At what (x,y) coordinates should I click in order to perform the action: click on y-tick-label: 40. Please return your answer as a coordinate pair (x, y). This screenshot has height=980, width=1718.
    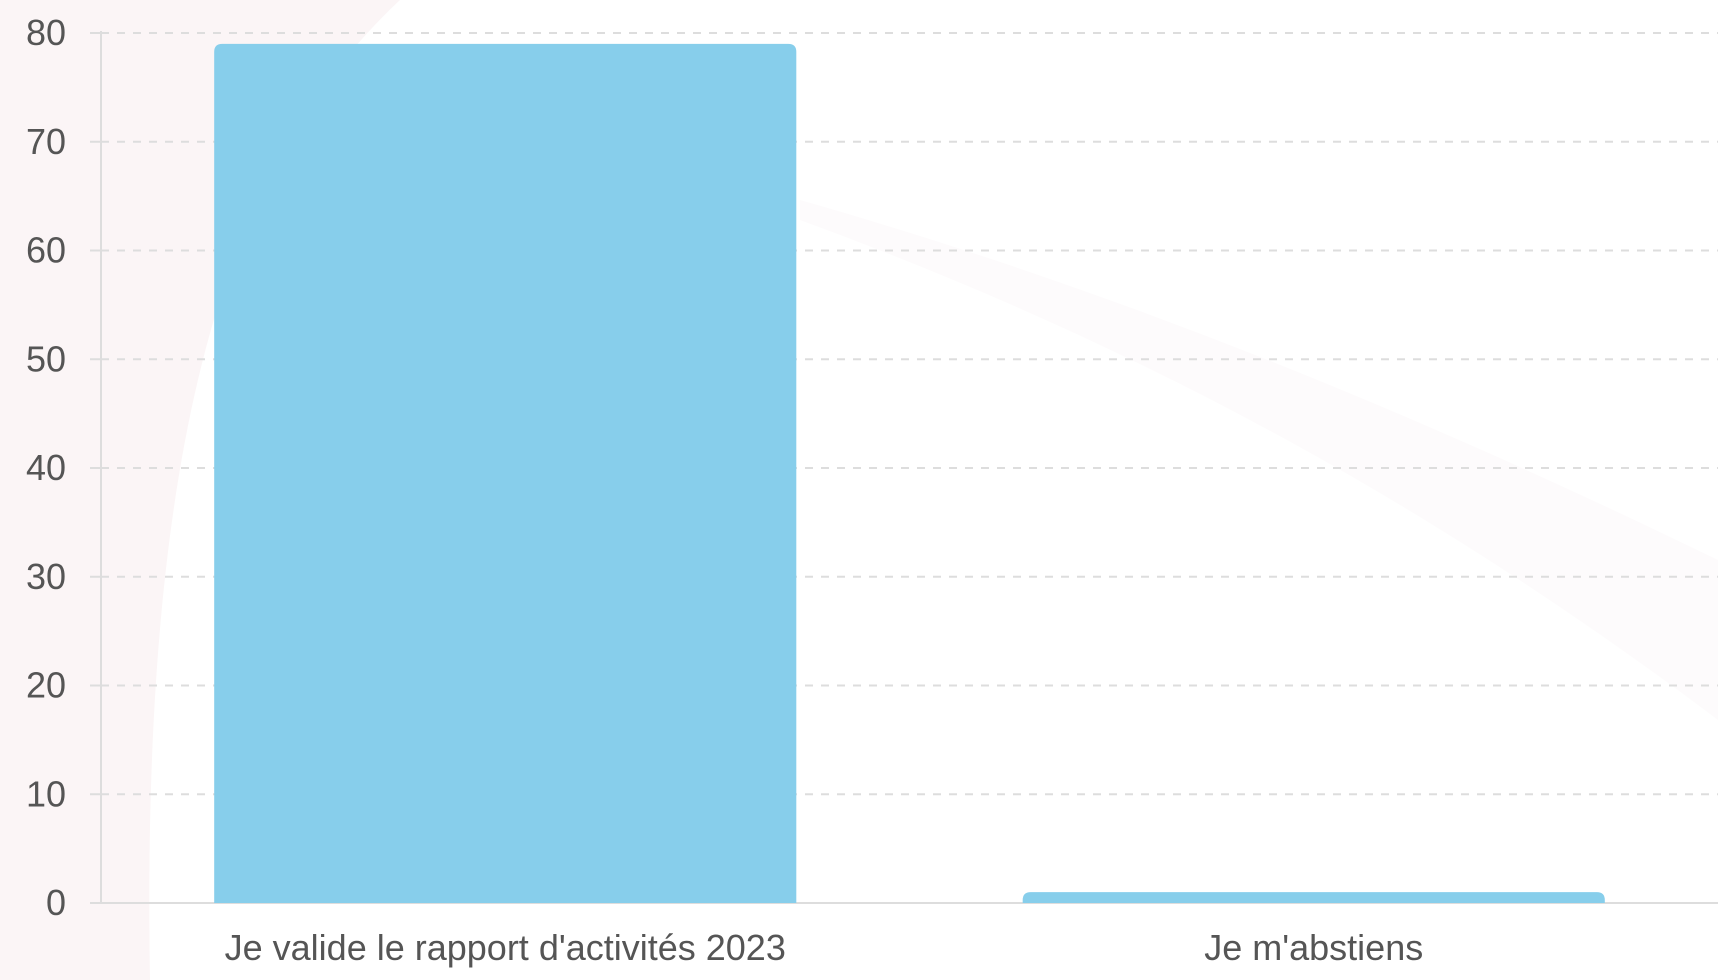
    Looking at the image, I should click on (46, 467).